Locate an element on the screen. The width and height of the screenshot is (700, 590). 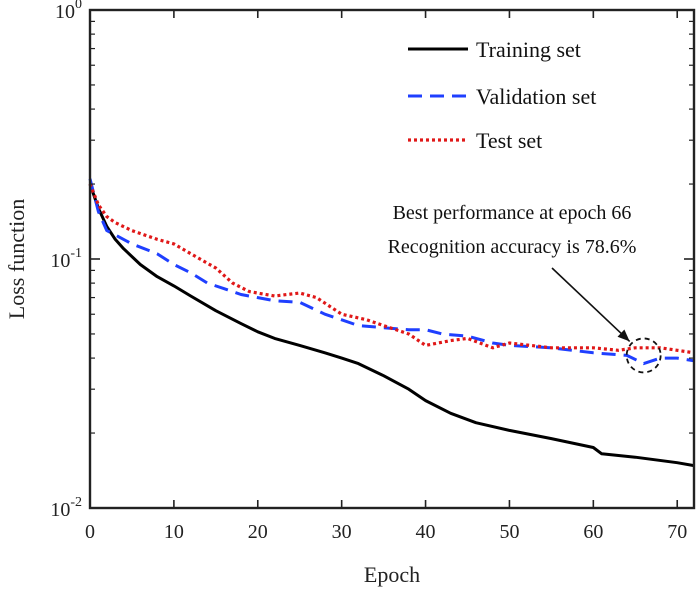
y-axis-title: Loss function is located at coordinates (16, 259).